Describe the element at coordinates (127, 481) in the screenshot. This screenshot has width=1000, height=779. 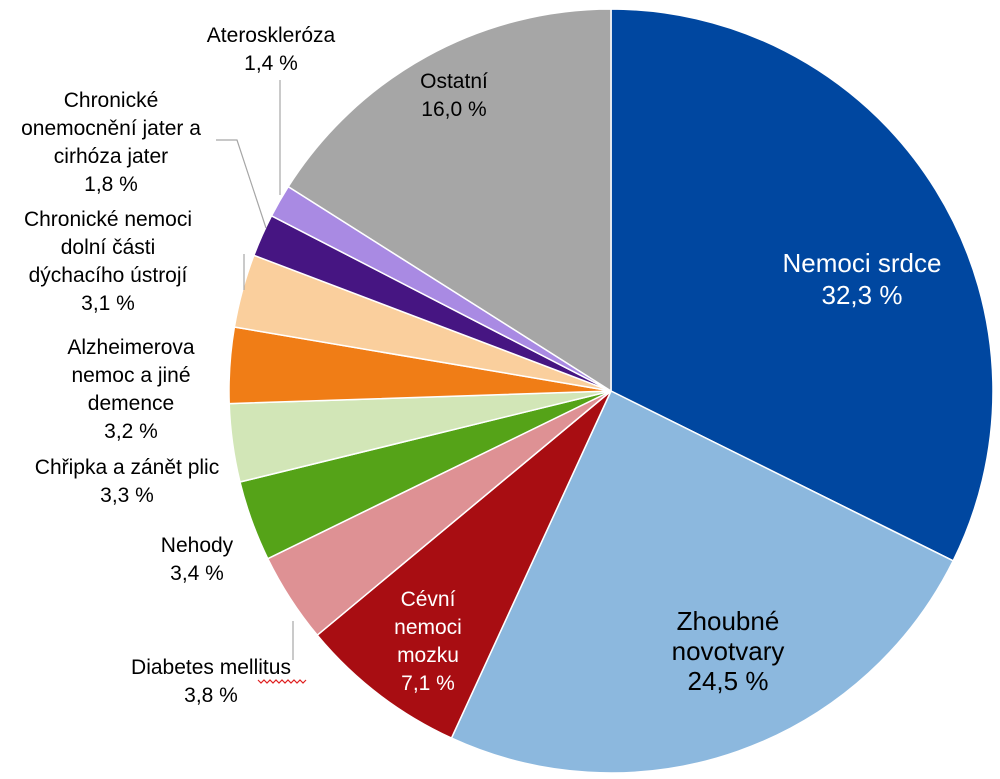
I see `data-label-chripka-a-zanet-plic: Chřipka a zánět plic 3,3 %` at that location.